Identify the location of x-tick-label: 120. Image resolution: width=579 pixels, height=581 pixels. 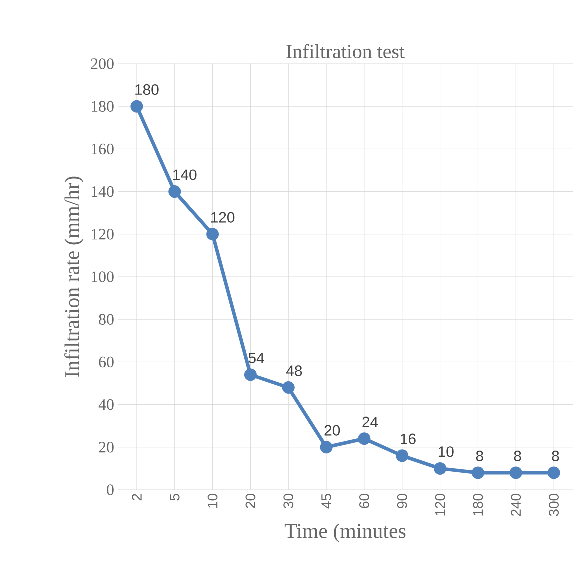
(440, 505).